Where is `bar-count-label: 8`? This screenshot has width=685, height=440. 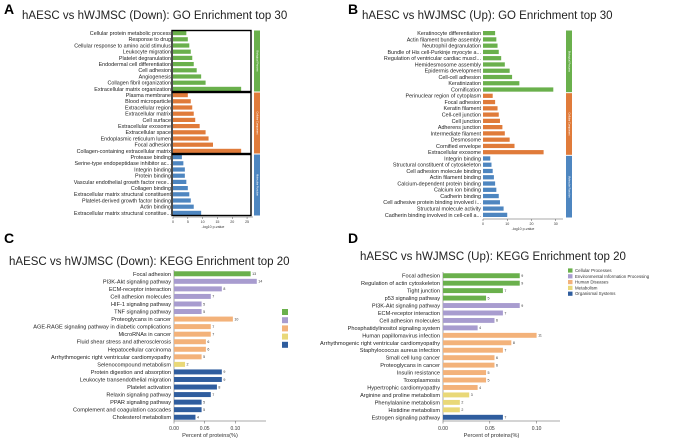 bar-count-label: 8 is located at coordinates (224, 289).